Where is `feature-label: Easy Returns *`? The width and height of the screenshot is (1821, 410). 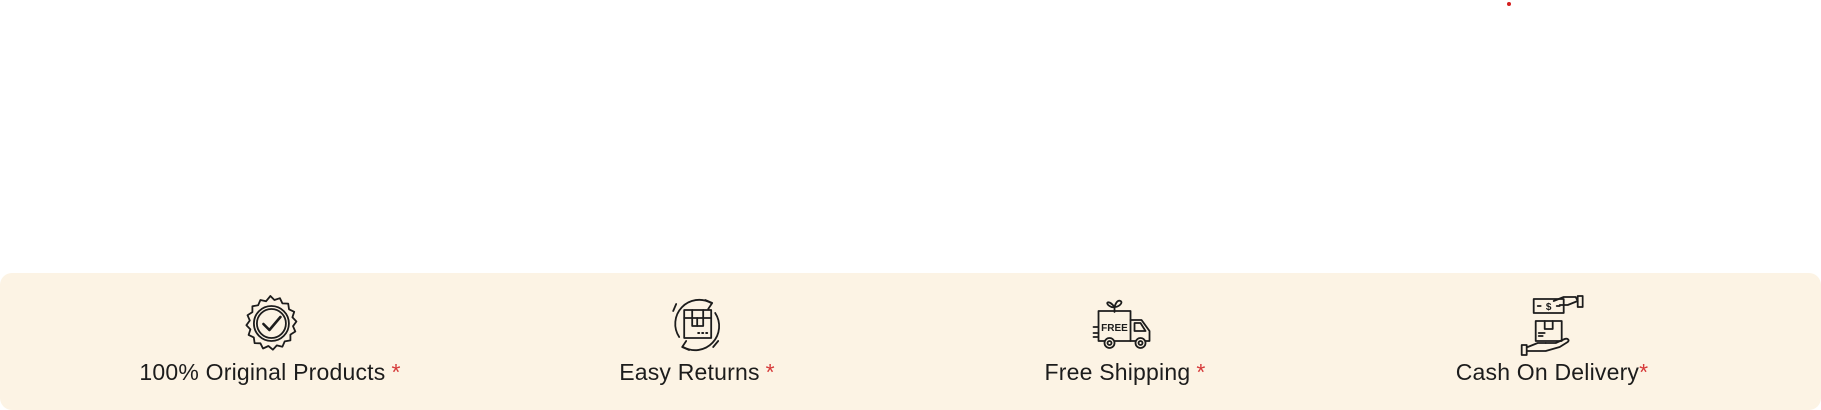 feature-label: Easy Returns * is located at coordinates (697, 372).